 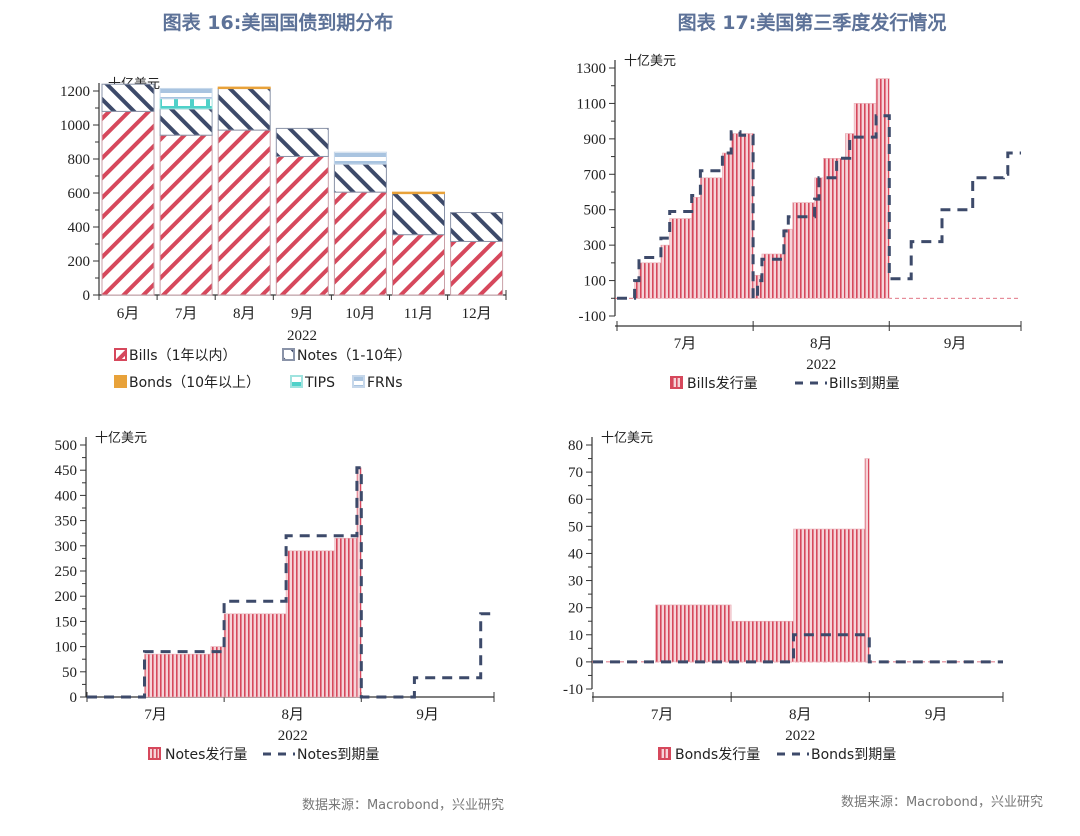 What do you see at coordinates (595, 175) in the screenshot?
I see `y-tick-label: 700` at bounding box center [595, 175].